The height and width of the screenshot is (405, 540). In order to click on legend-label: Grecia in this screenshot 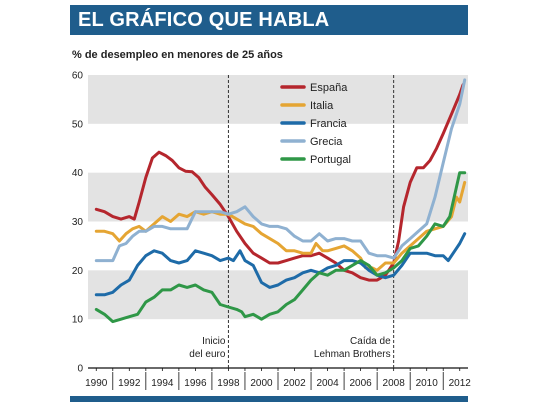, I will do `click(326, 142)`.